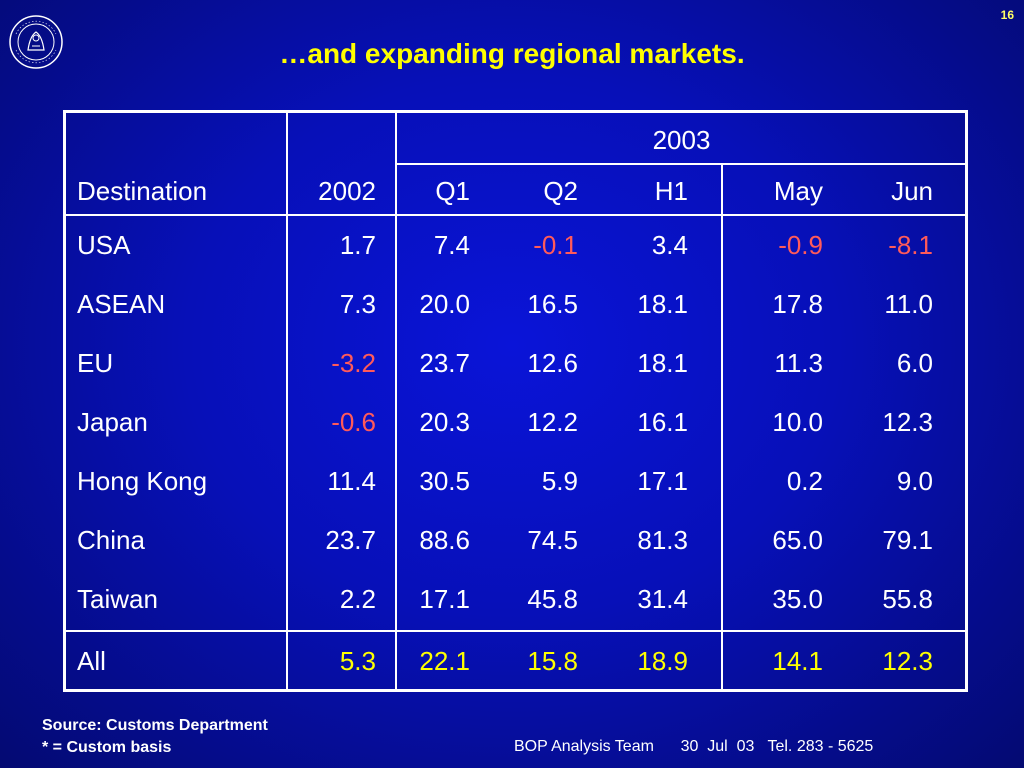  Describe the element at coordinates (552, 304) in the screenshot. I see `table-cell: 16.5` at that location.